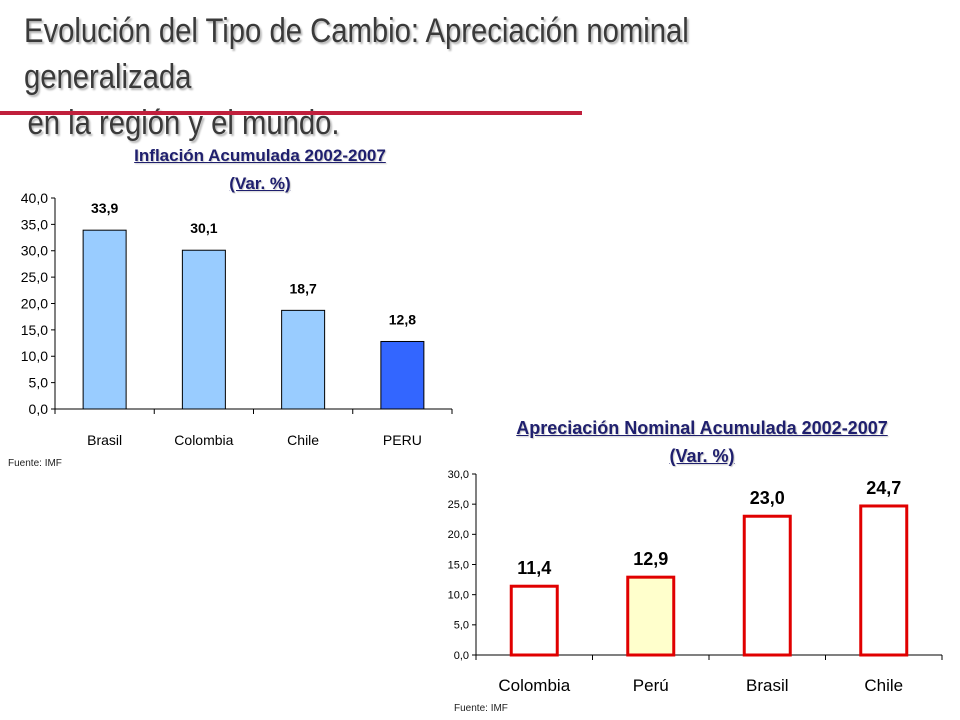  Describe the element at coordinates (34, 356) in the screenshot. I see `chart-1-y-tick-label: 10,0` at that location.